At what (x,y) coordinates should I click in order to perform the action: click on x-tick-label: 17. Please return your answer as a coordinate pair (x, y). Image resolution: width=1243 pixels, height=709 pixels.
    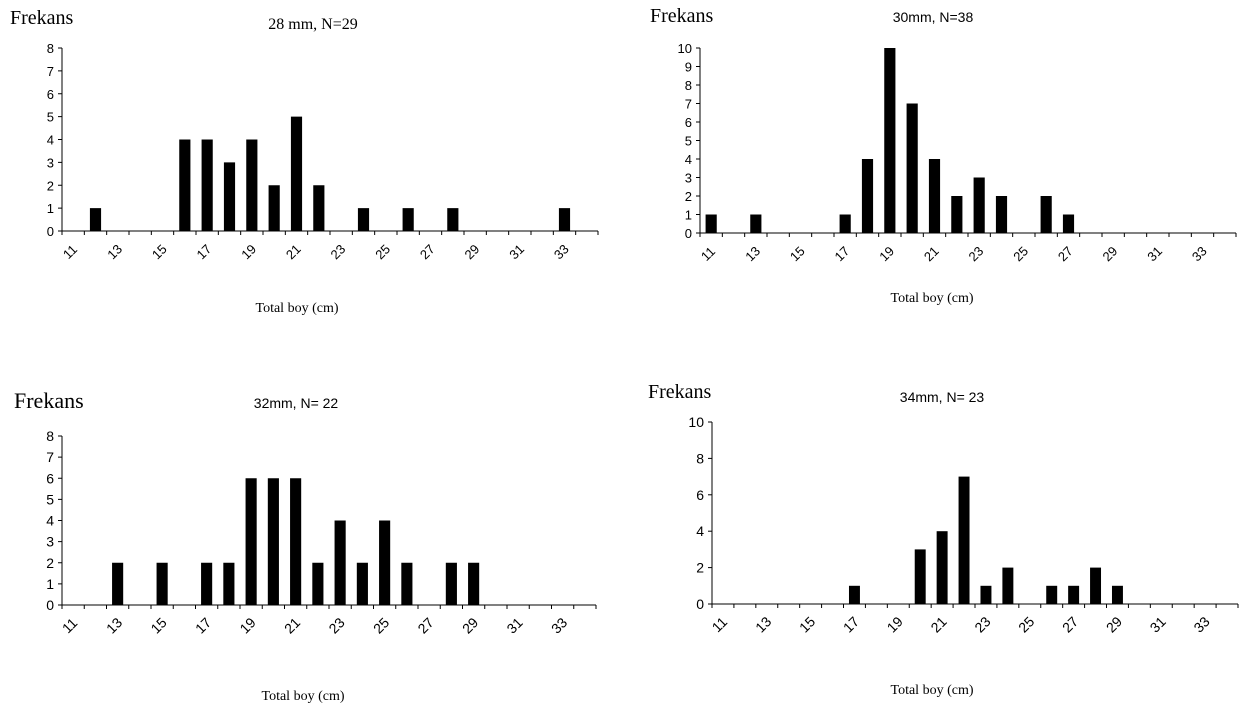
    Looking at the image, I should click on (204, 251).